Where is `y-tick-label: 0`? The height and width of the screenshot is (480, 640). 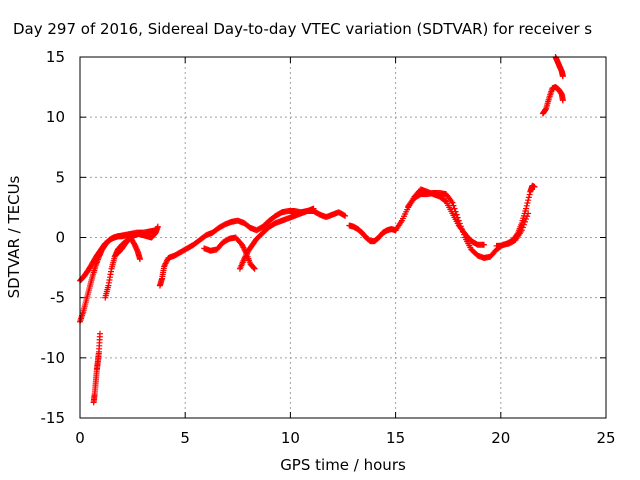
y-tick-label: 0 is located at coordinates (60, 238).